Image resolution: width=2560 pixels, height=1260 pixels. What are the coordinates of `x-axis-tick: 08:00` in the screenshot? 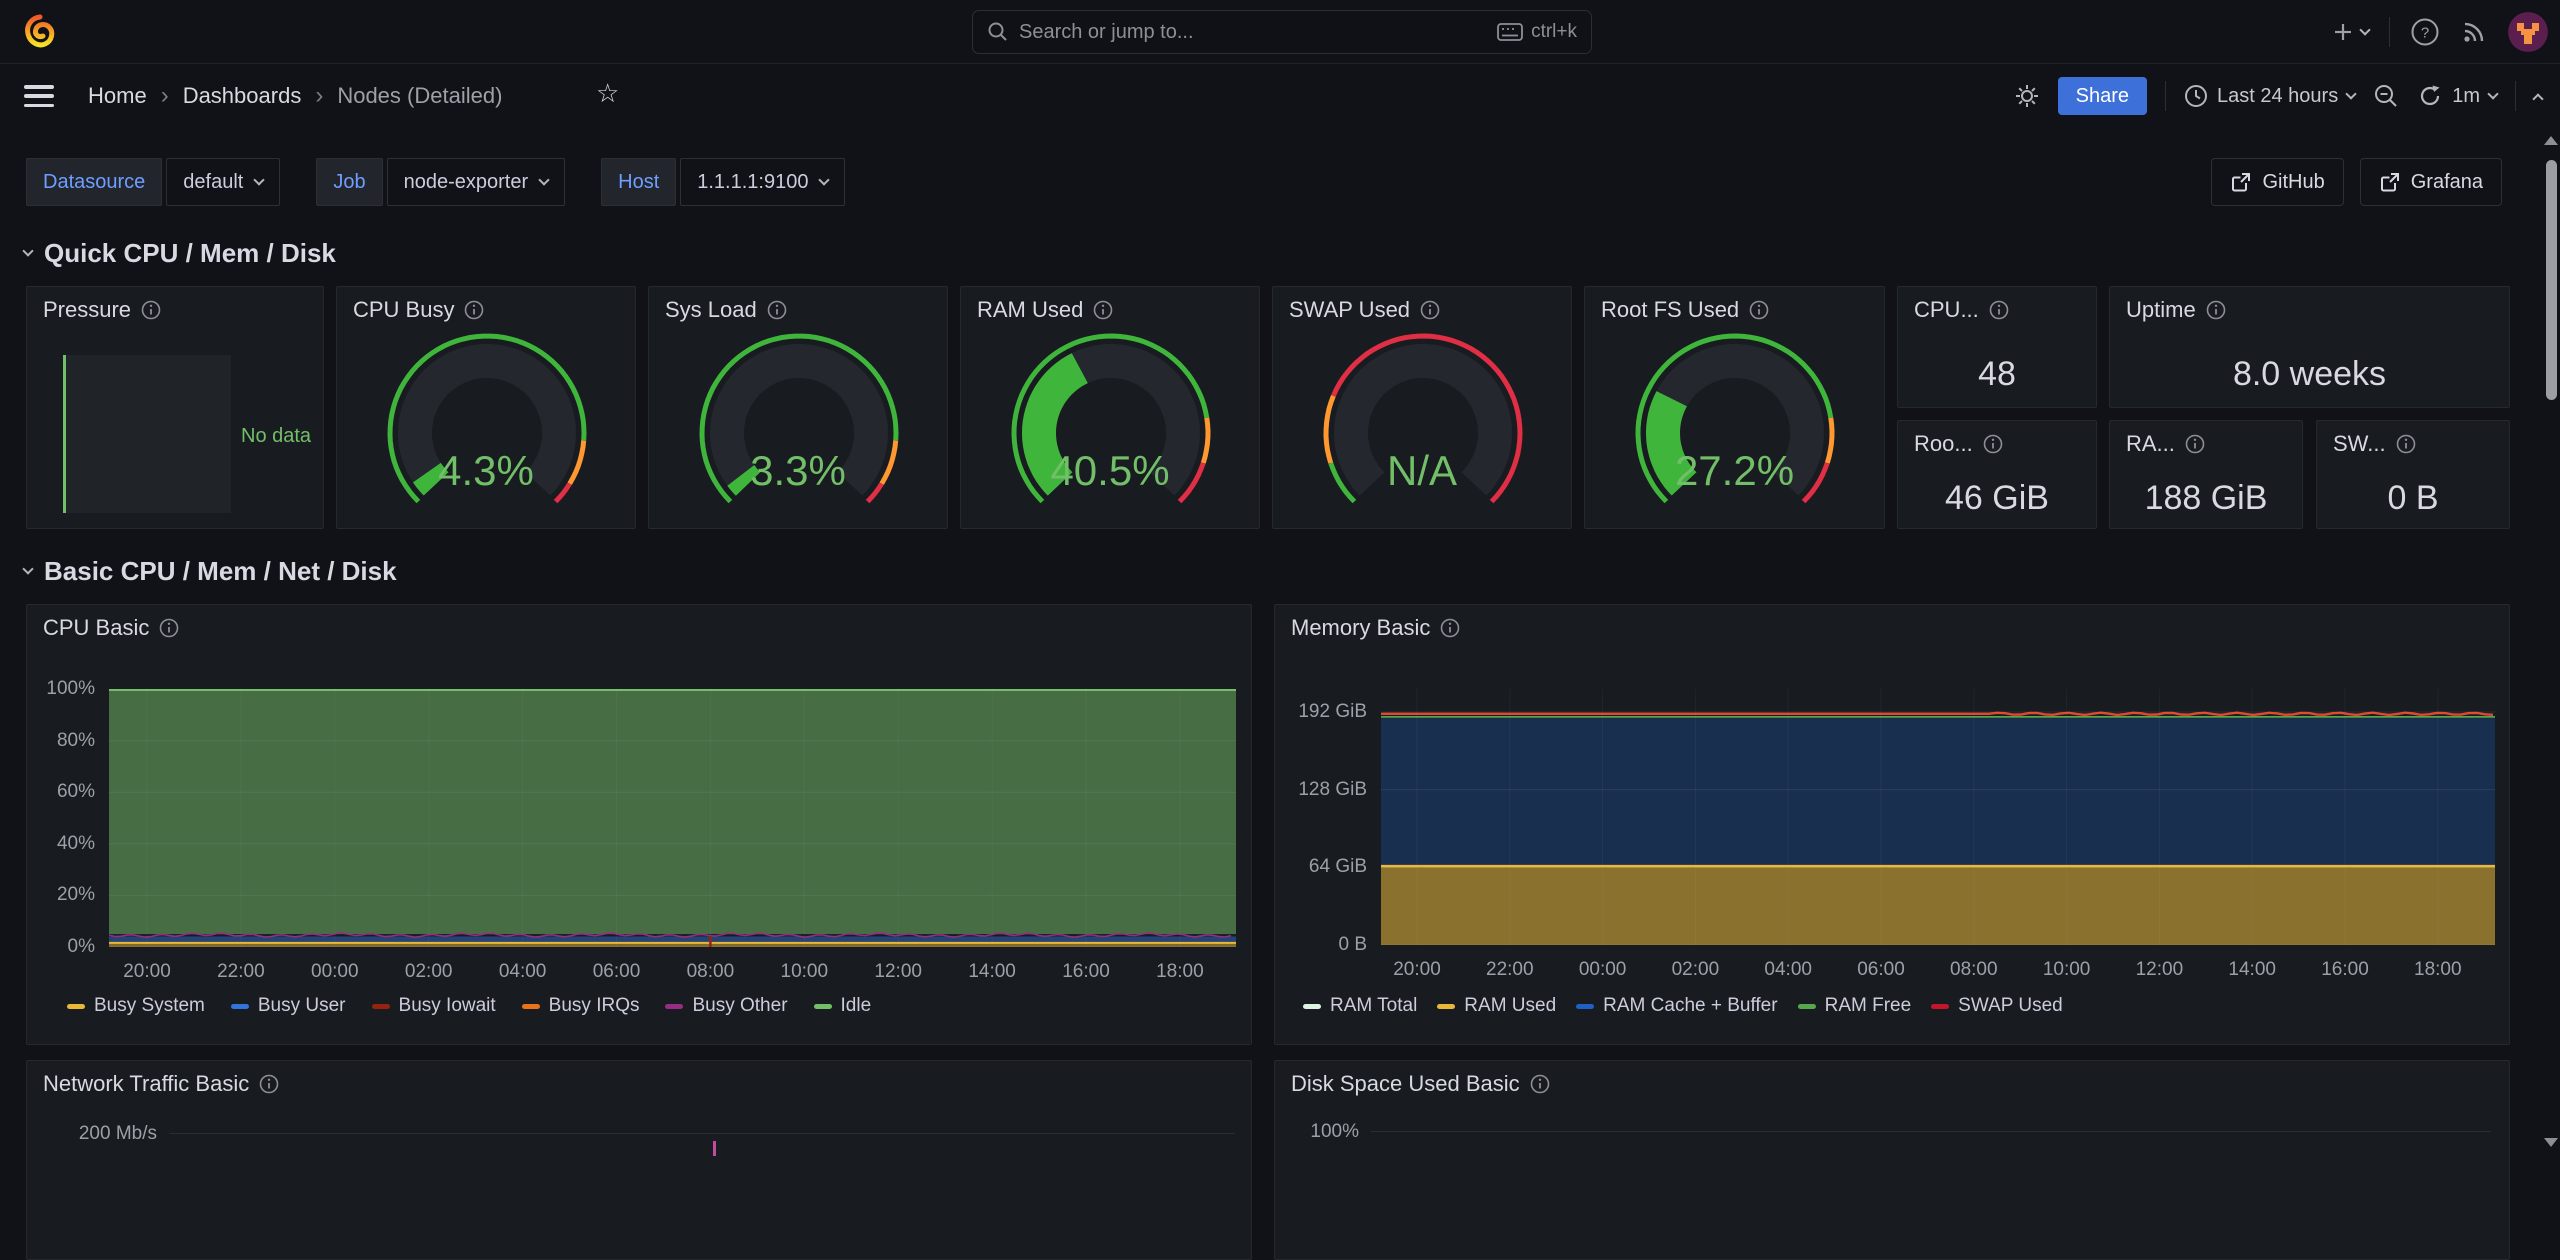 It's located at (710, 971).